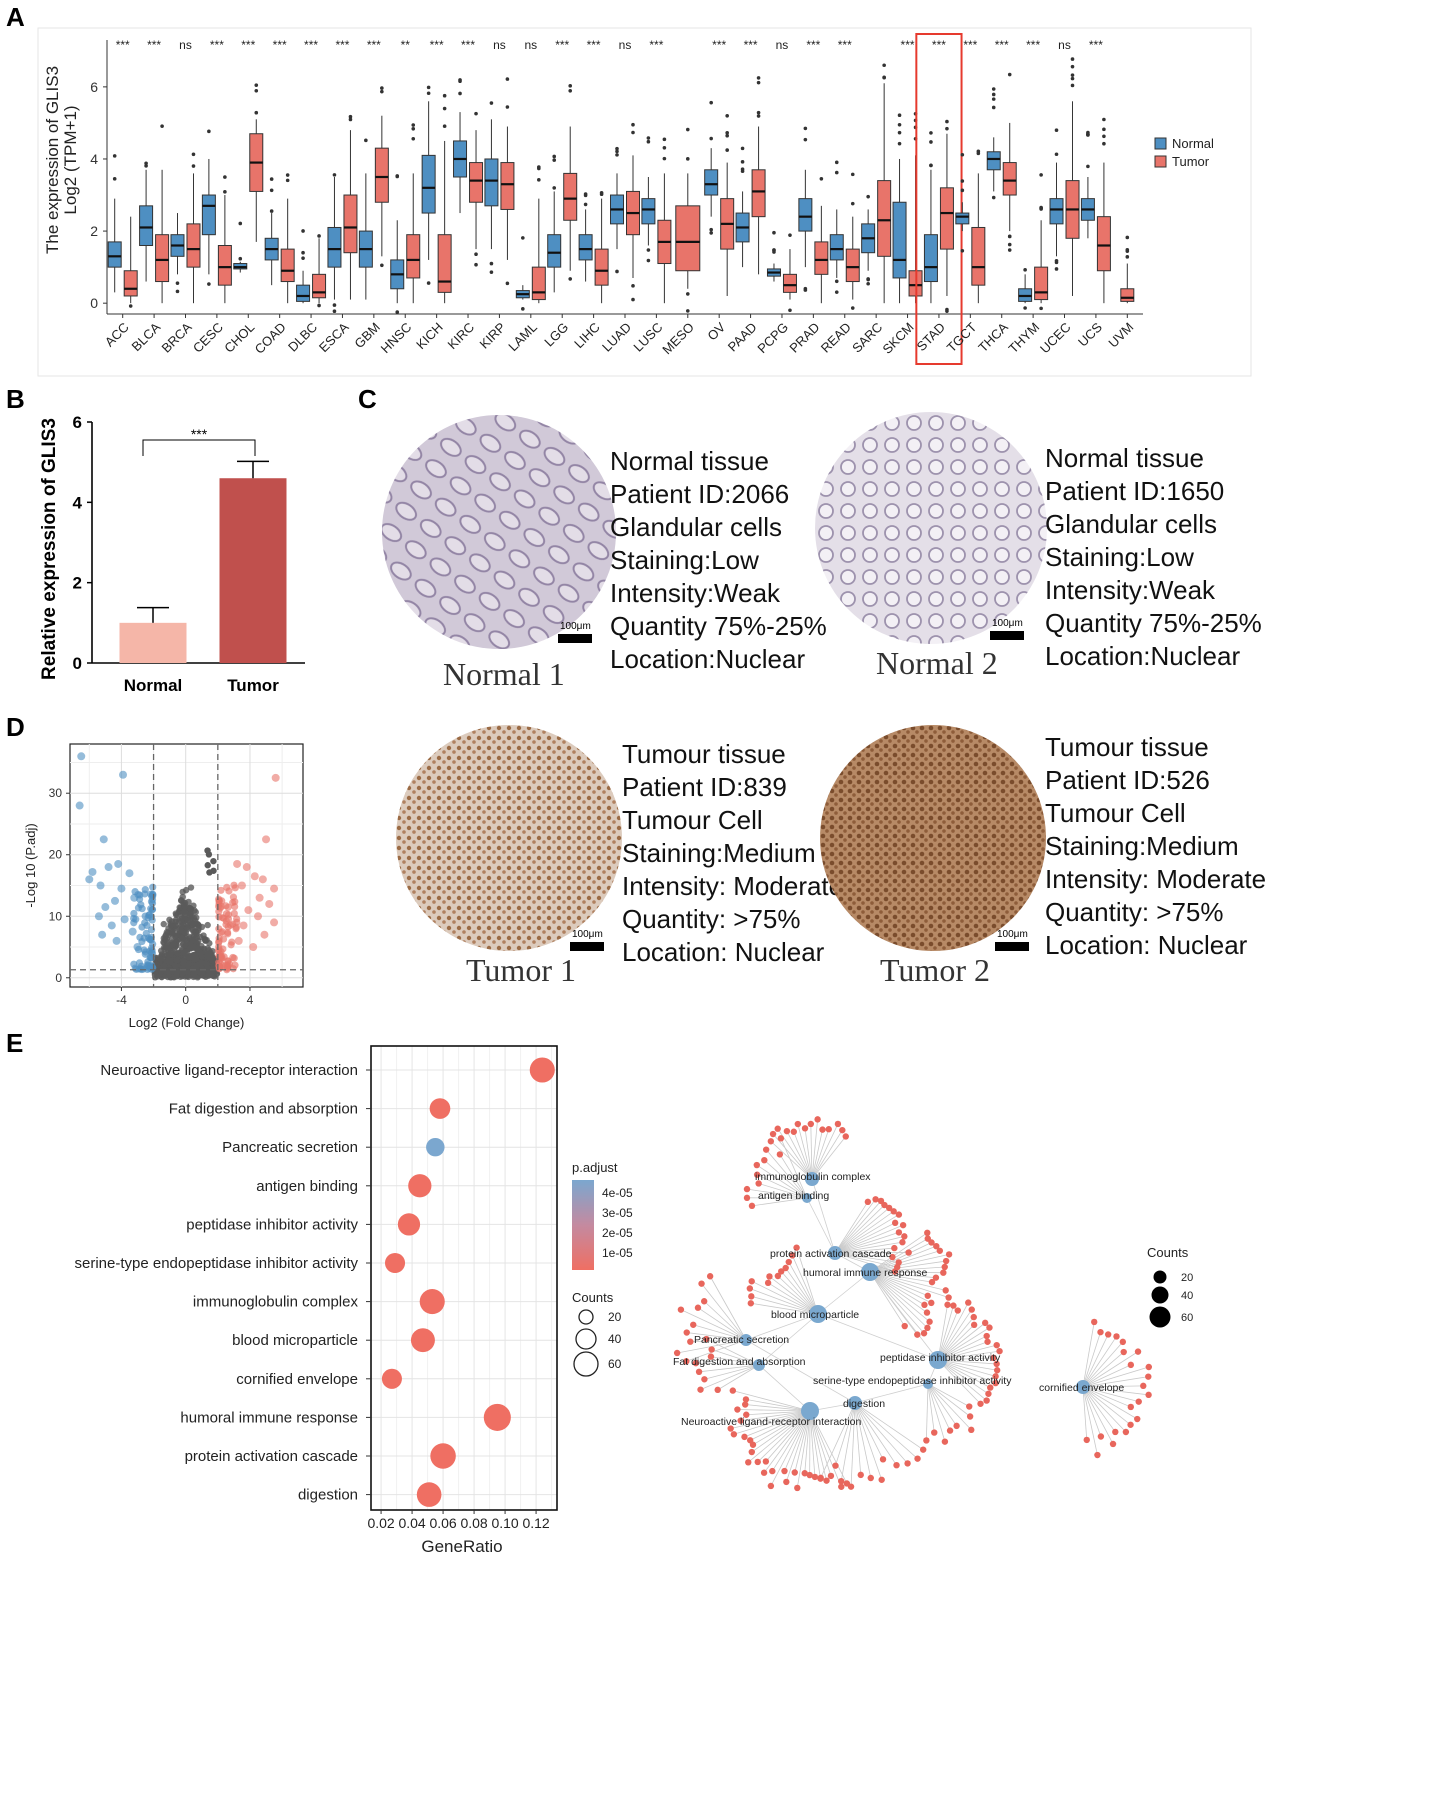 This screenshot has height=1815, width=1442. What do you see at coordinates (746, 1340) in the screenshot?
I see `term-node` at bounding box center [746, 1340].